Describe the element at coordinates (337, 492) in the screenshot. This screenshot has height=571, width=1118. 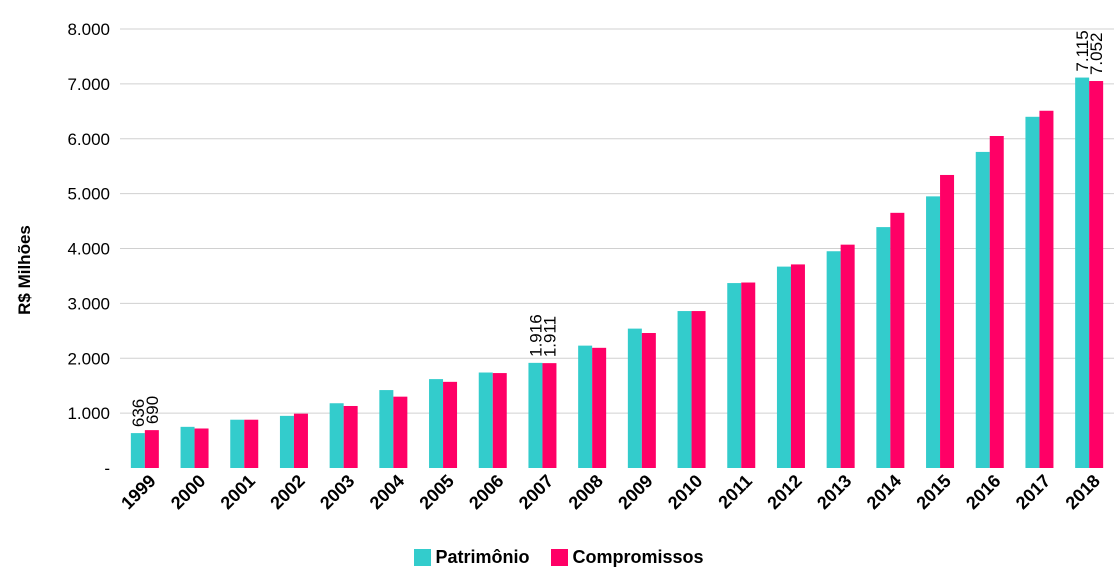
I see `x-tick-label: 2003` at that location.